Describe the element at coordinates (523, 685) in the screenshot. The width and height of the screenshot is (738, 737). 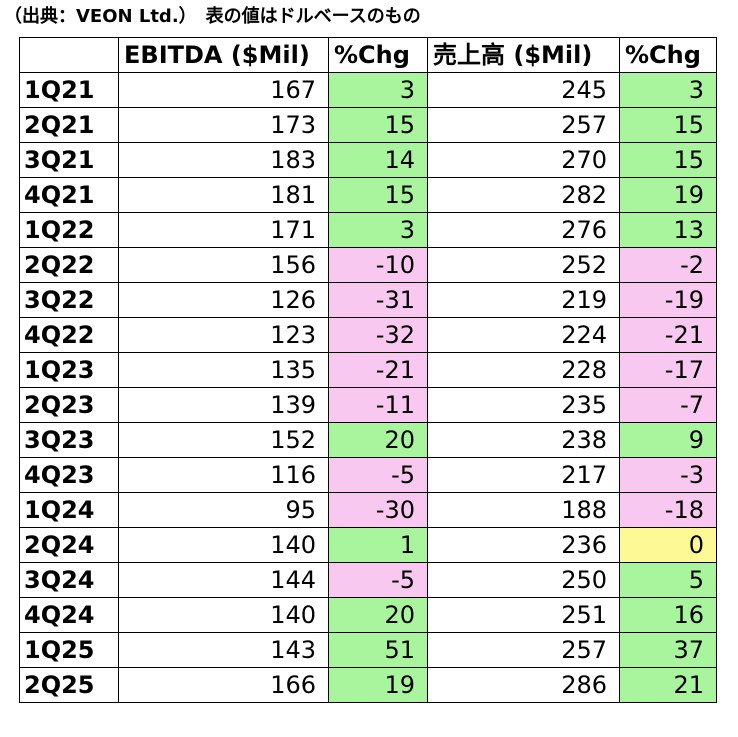
I see `sales-cell: 286` at that location.